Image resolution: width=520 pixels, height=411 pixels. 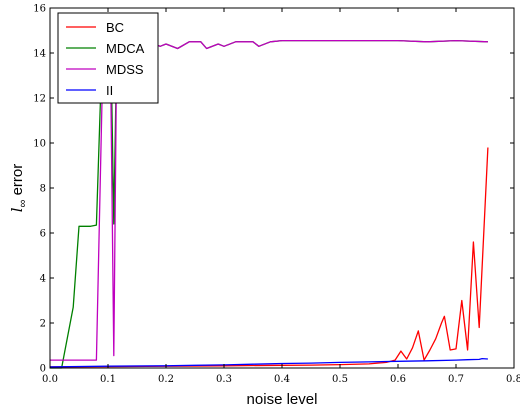 I want to click on y-tick-label: 2, so click(x=43, y=324).